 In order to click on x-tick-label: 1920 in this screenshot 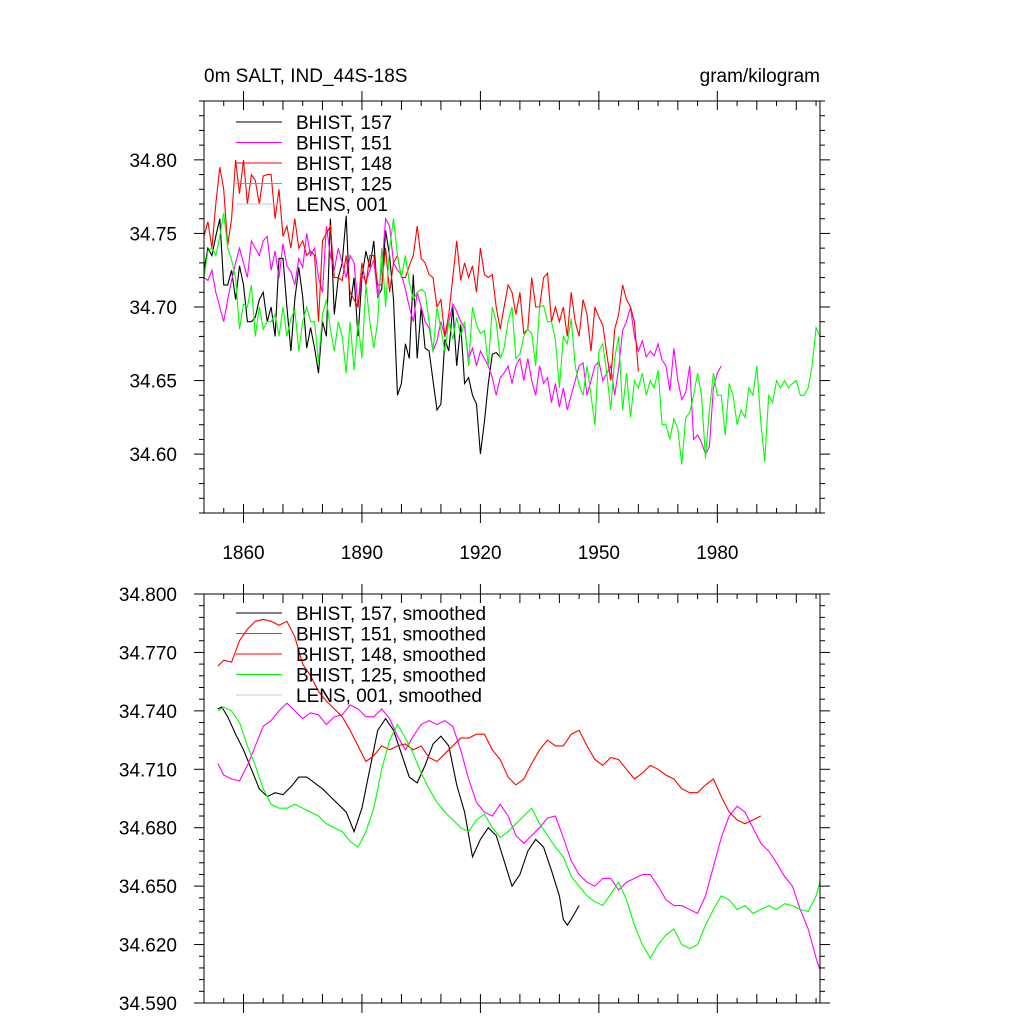, I will do `click(480, 553)`.